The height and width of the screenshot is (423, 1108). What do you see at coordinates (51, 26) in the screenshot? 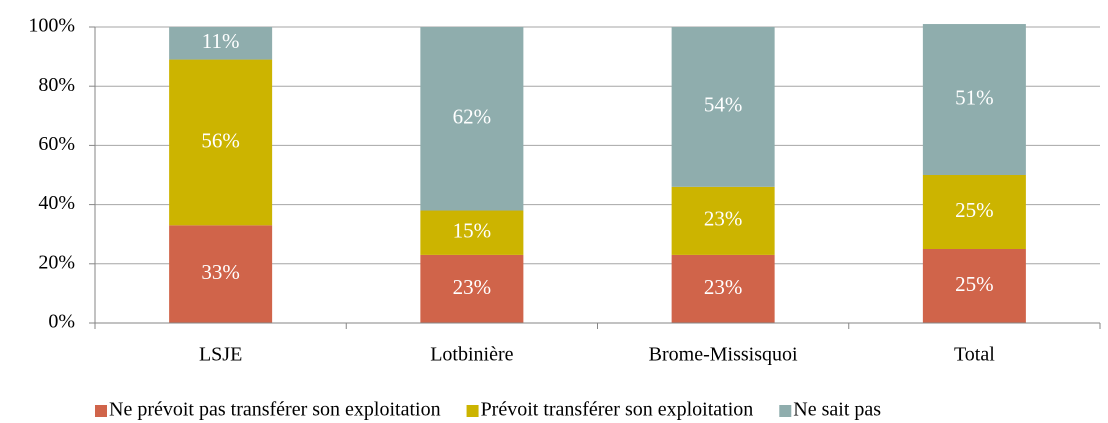
I see `y-tick-label: 100%` at bounding box center [51, 26].